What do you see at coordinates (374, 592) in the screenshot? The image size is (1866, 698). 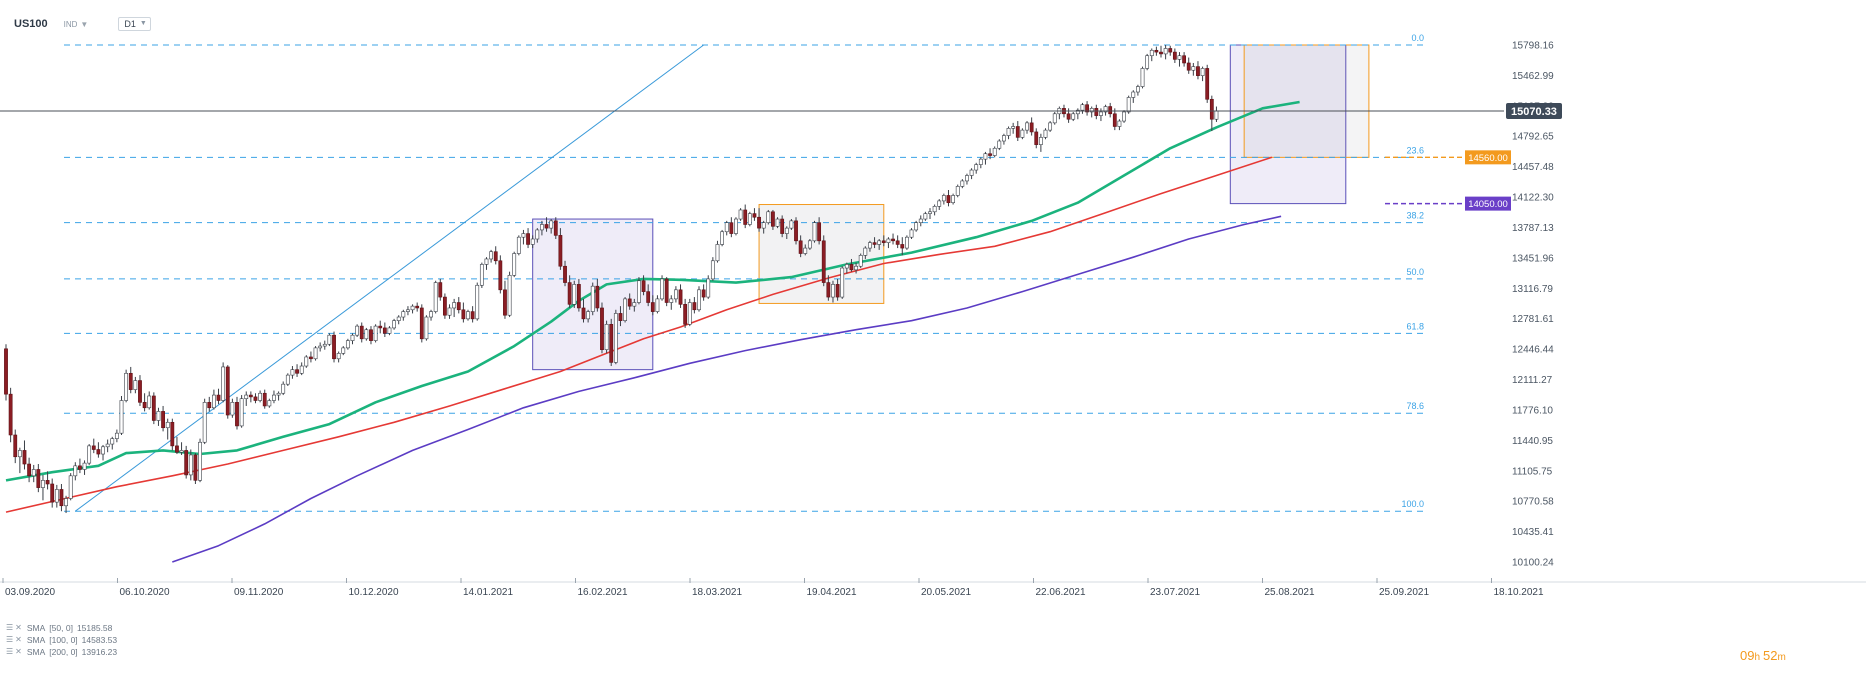 I see `x-tick-label: 10.12.2020` at bounding box center [374, 592].